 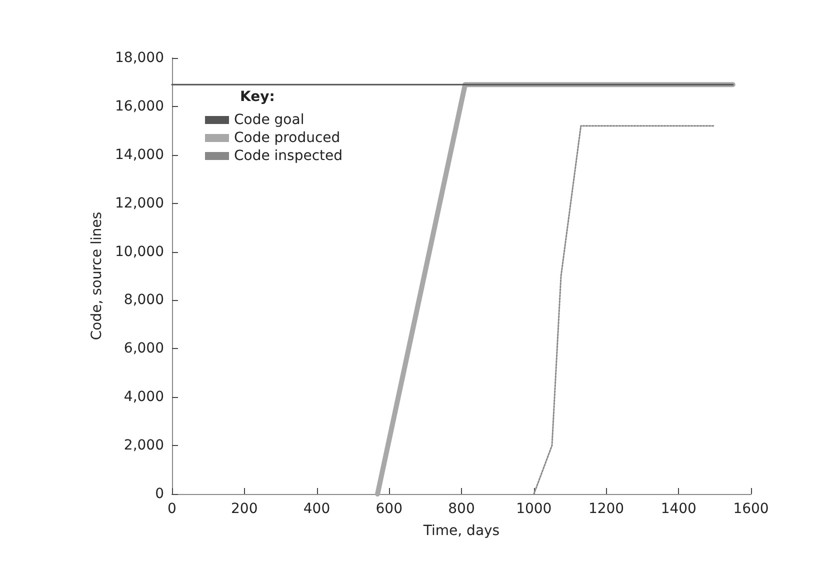 What do you see at coordinates (144, 397) in the screenshot?
I see `y-tick-label: 4,000` at bounding box center [144, 397].